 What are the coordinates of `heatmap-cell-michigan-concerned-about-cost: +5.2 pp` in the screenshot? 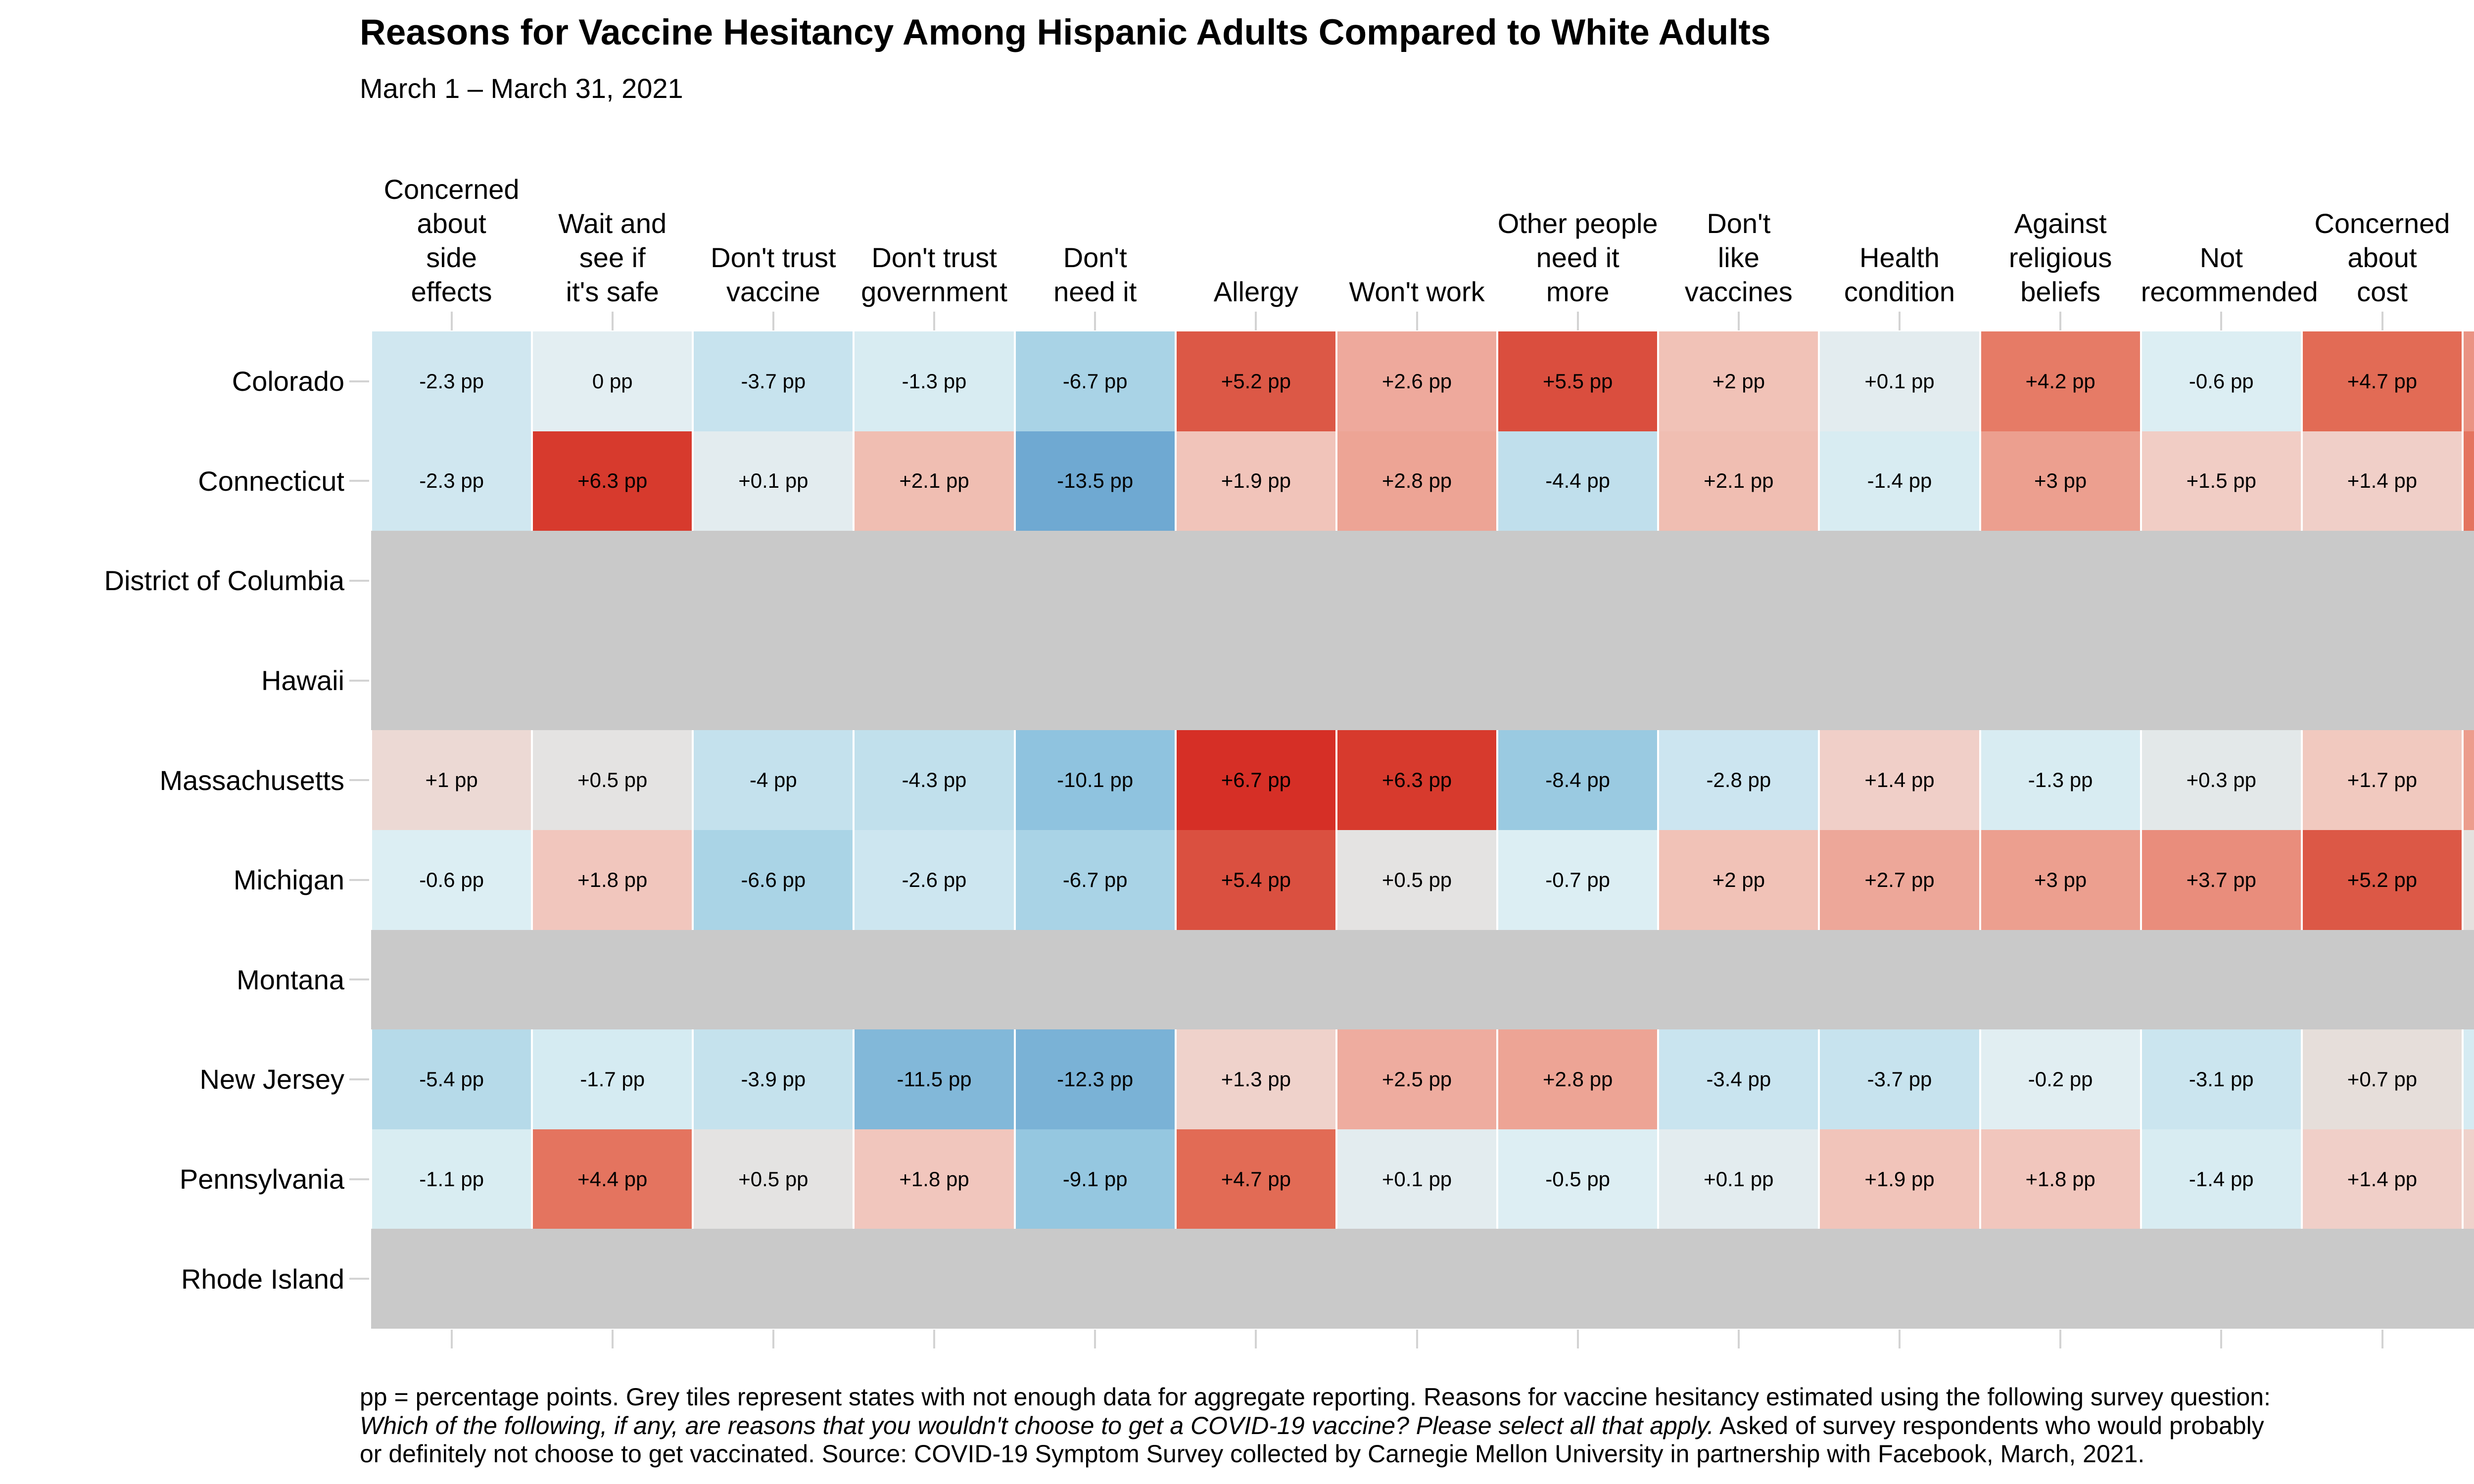 It's located at (2382, 880).